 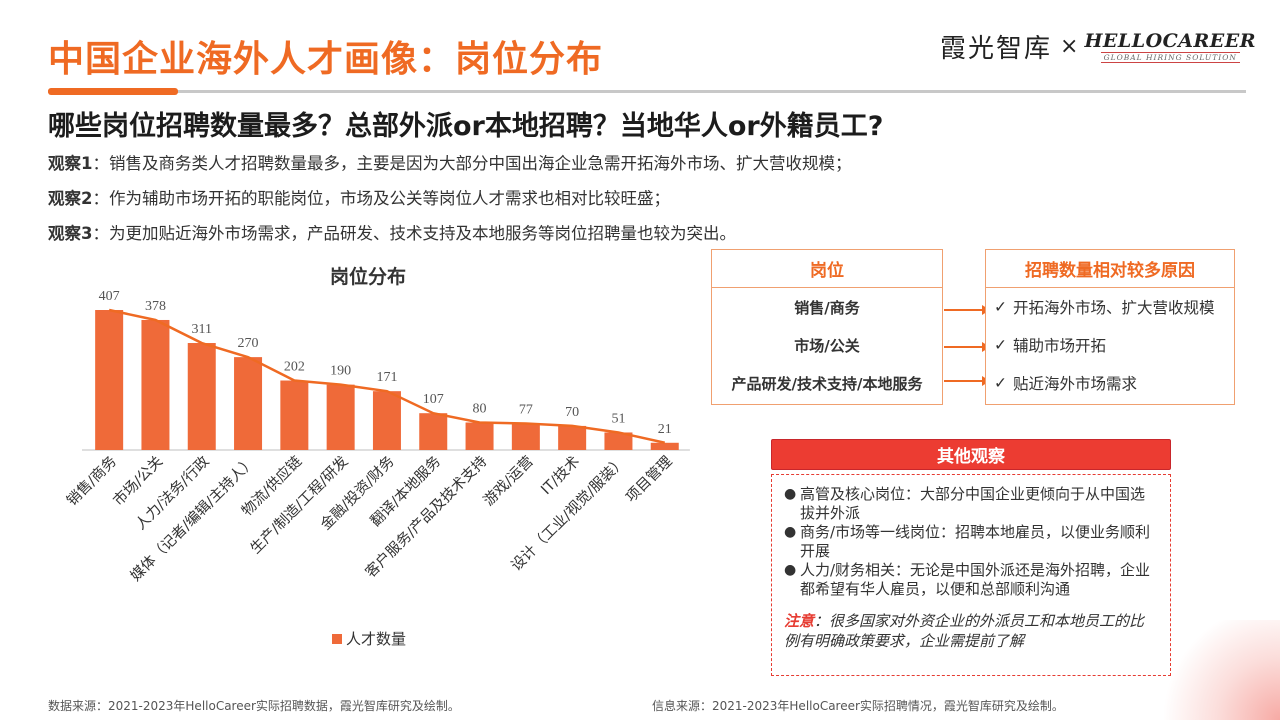 I want to click on position-header: 岗位, so click(x=827, y=269).